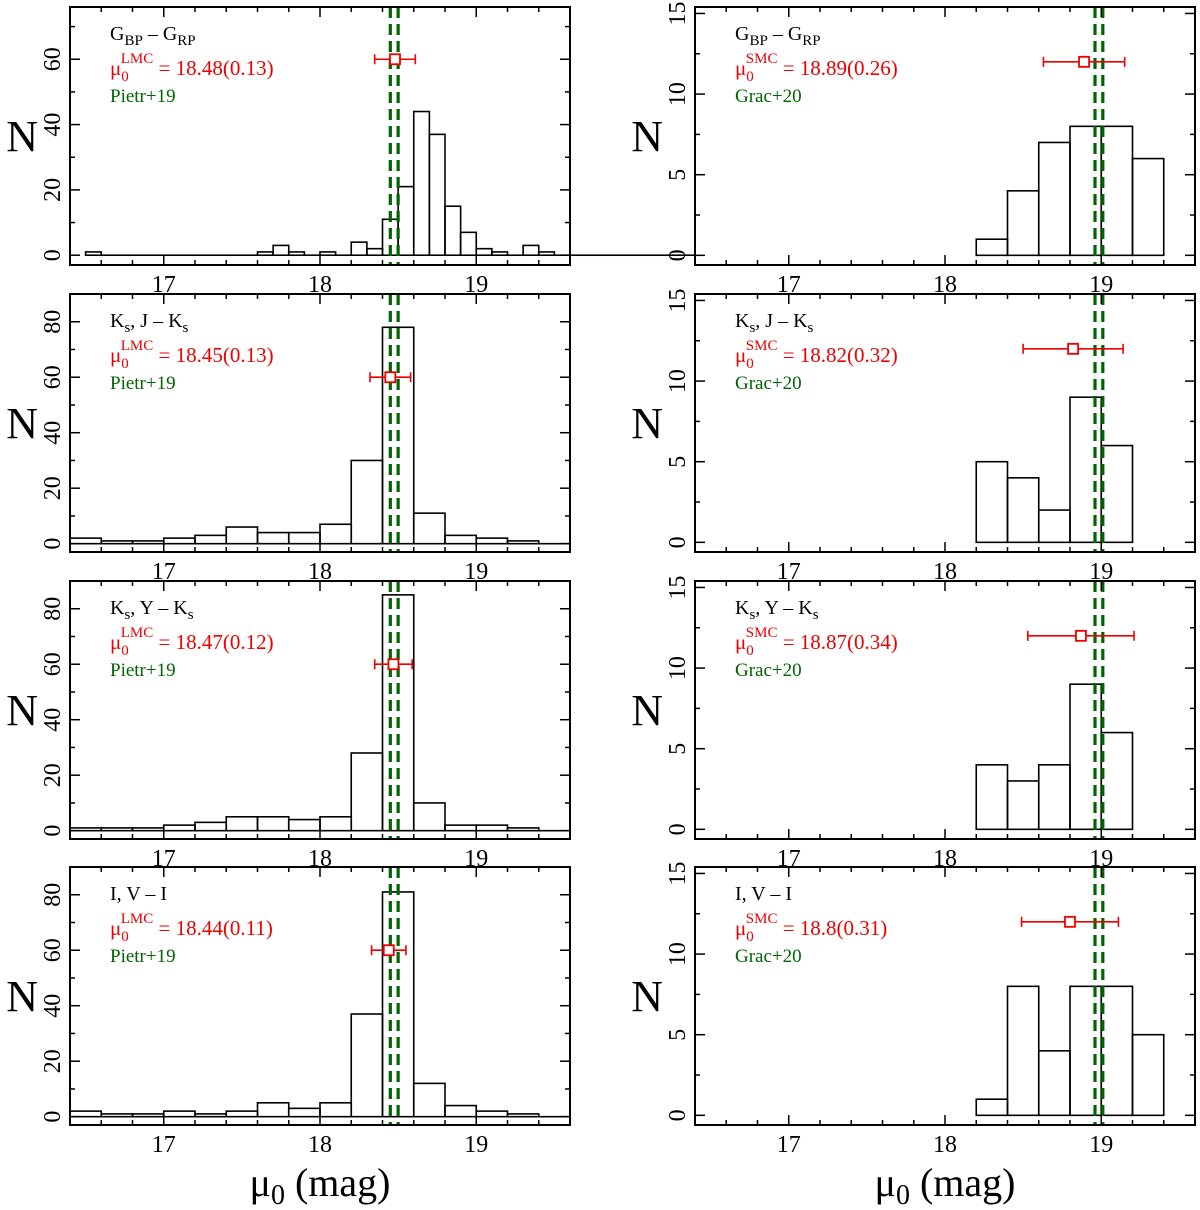  I want to click on y-tick-label: 5, so click(678, 749).